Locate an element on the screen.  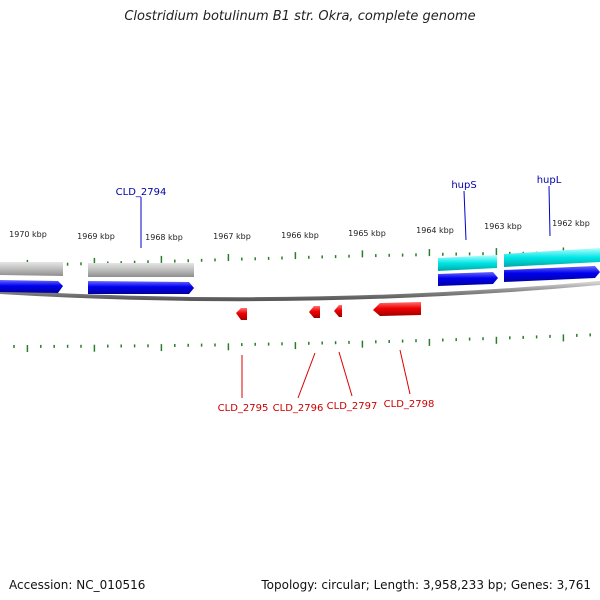
scale-label: 1966 kbp is located at coordinates (300, 235).